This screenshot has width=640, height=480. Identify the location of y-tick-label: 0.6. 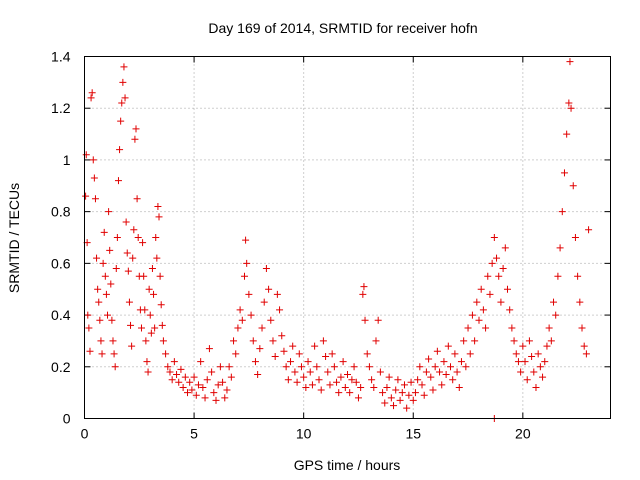
(61, 263).